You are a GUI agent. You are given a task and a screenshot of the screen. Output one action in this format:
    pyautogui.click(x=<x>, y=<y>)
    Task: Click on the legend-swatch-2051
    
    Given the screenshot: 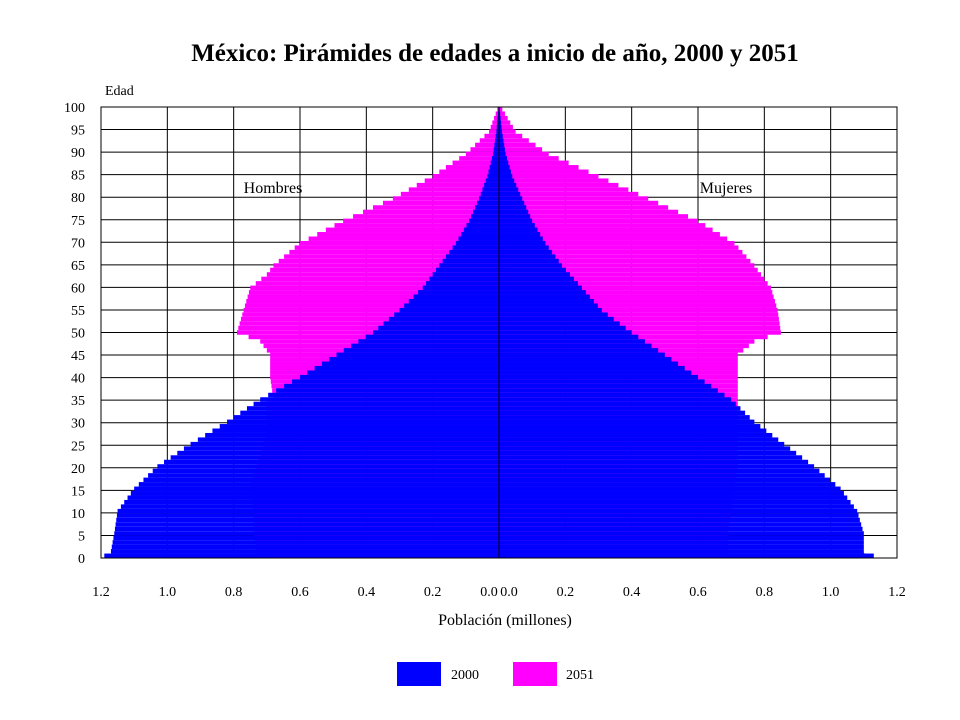 What is the action you would take?
    pyautogui.click(x=535, y=674)
    